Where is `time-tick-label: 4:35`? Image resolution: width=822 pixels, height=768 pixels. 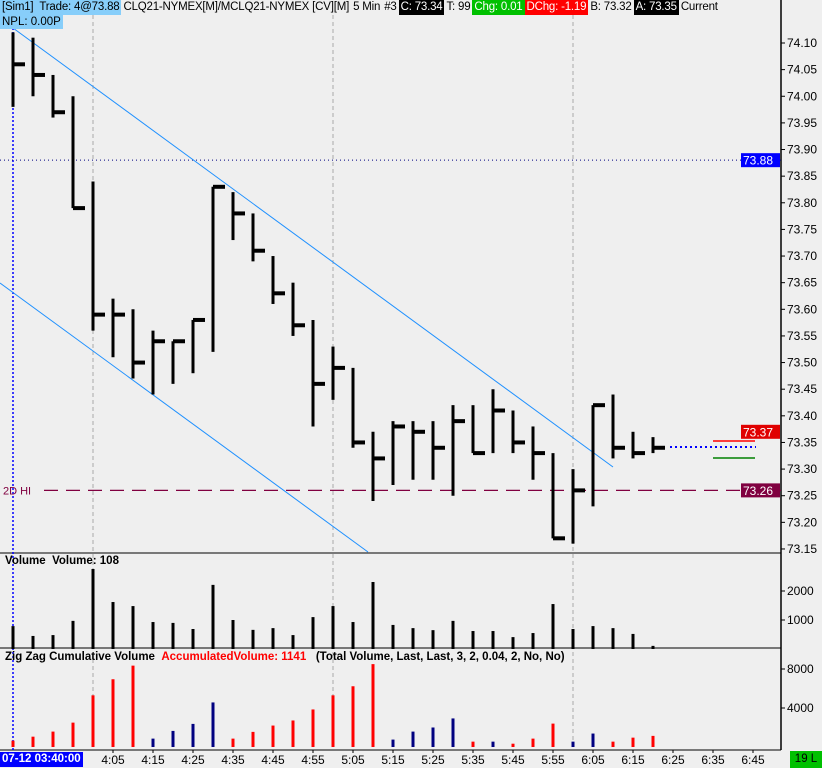
time-tick-label: 4:35 is located at coordinates (233, 760).